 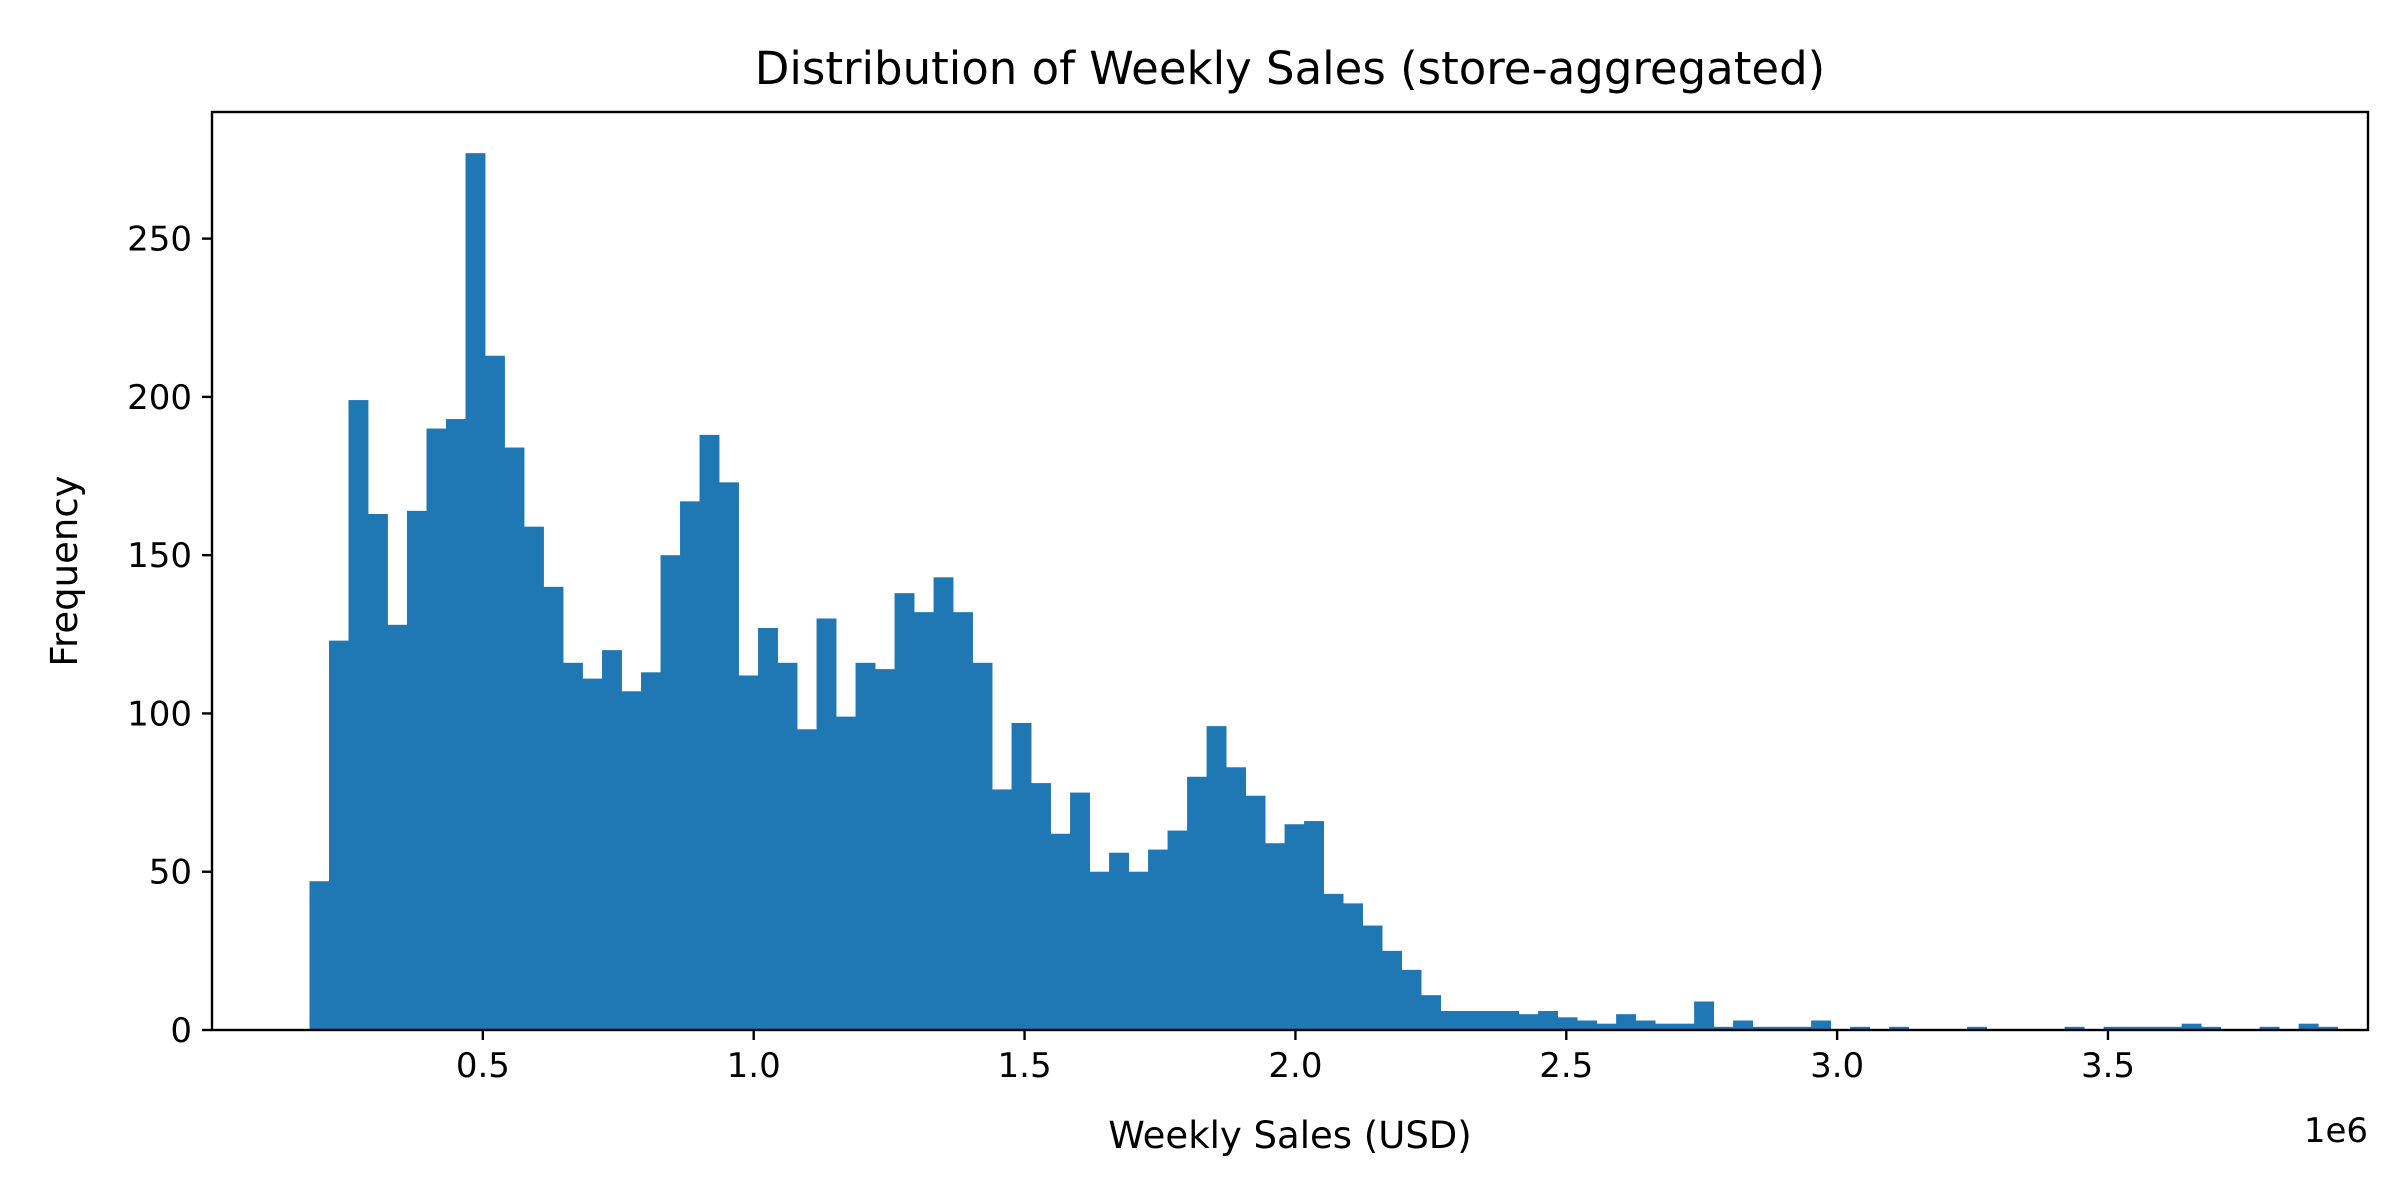 What do you see at coordinates (159, 714) in the screenshot?
I see `y-tick-label: 100` at bounding box center [159, 714].